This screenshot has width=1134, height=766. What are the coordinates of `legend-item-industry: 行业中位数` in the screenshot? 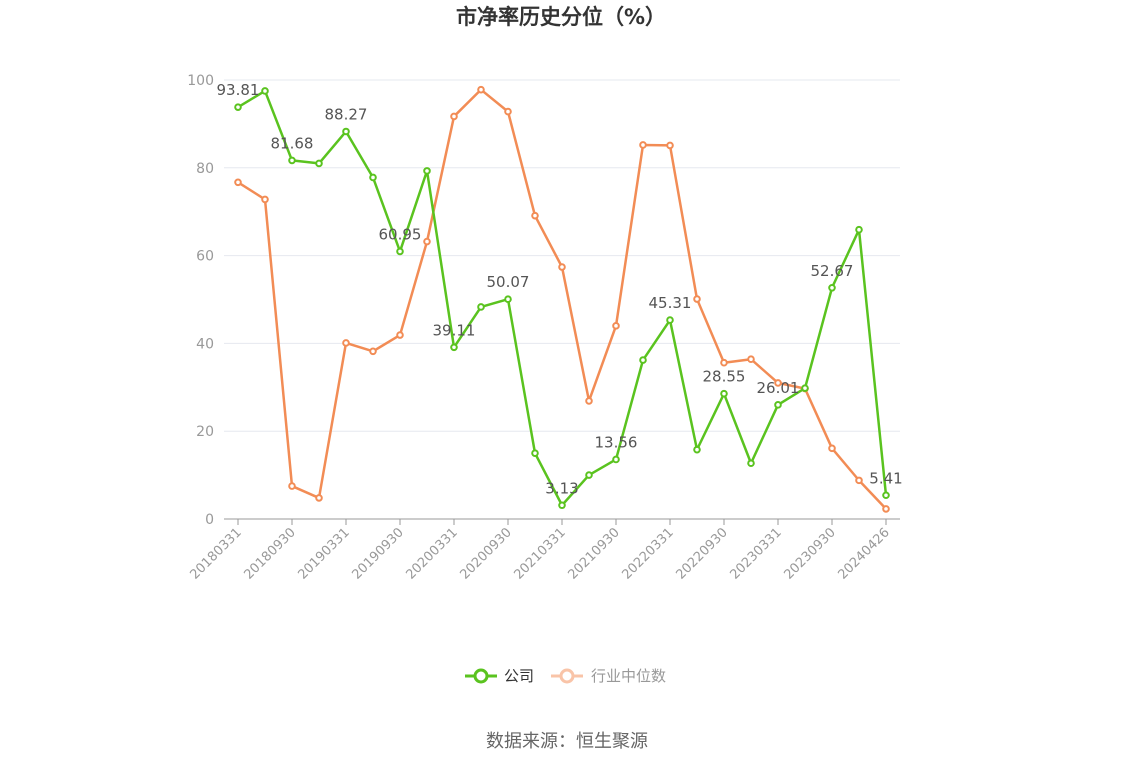 It's located at (608, 676).